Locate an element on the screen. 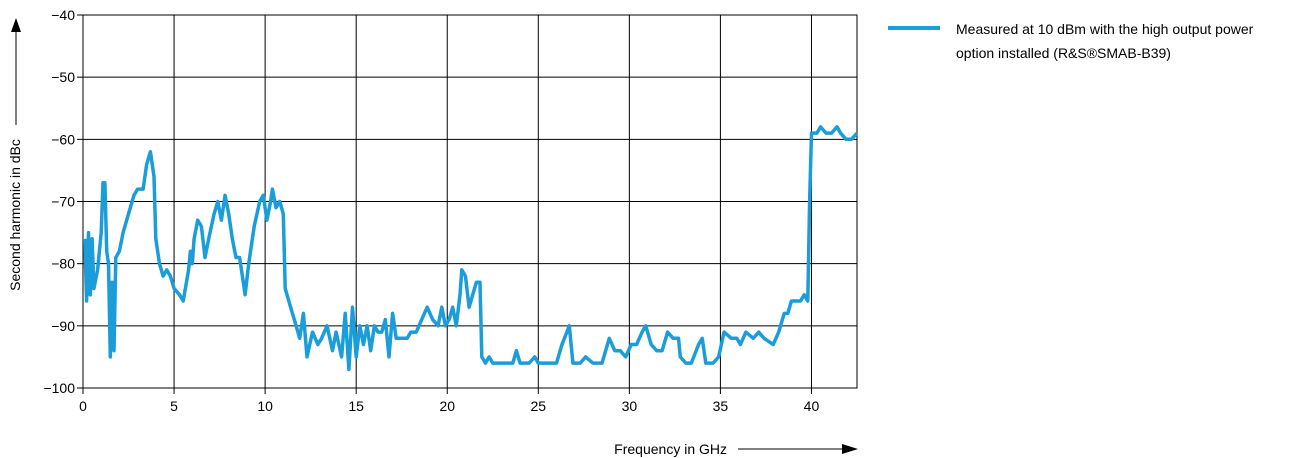 The height and width of the screenshot is (458, 1295). y-tick-label: −50 is located at coordinates (63, 77).